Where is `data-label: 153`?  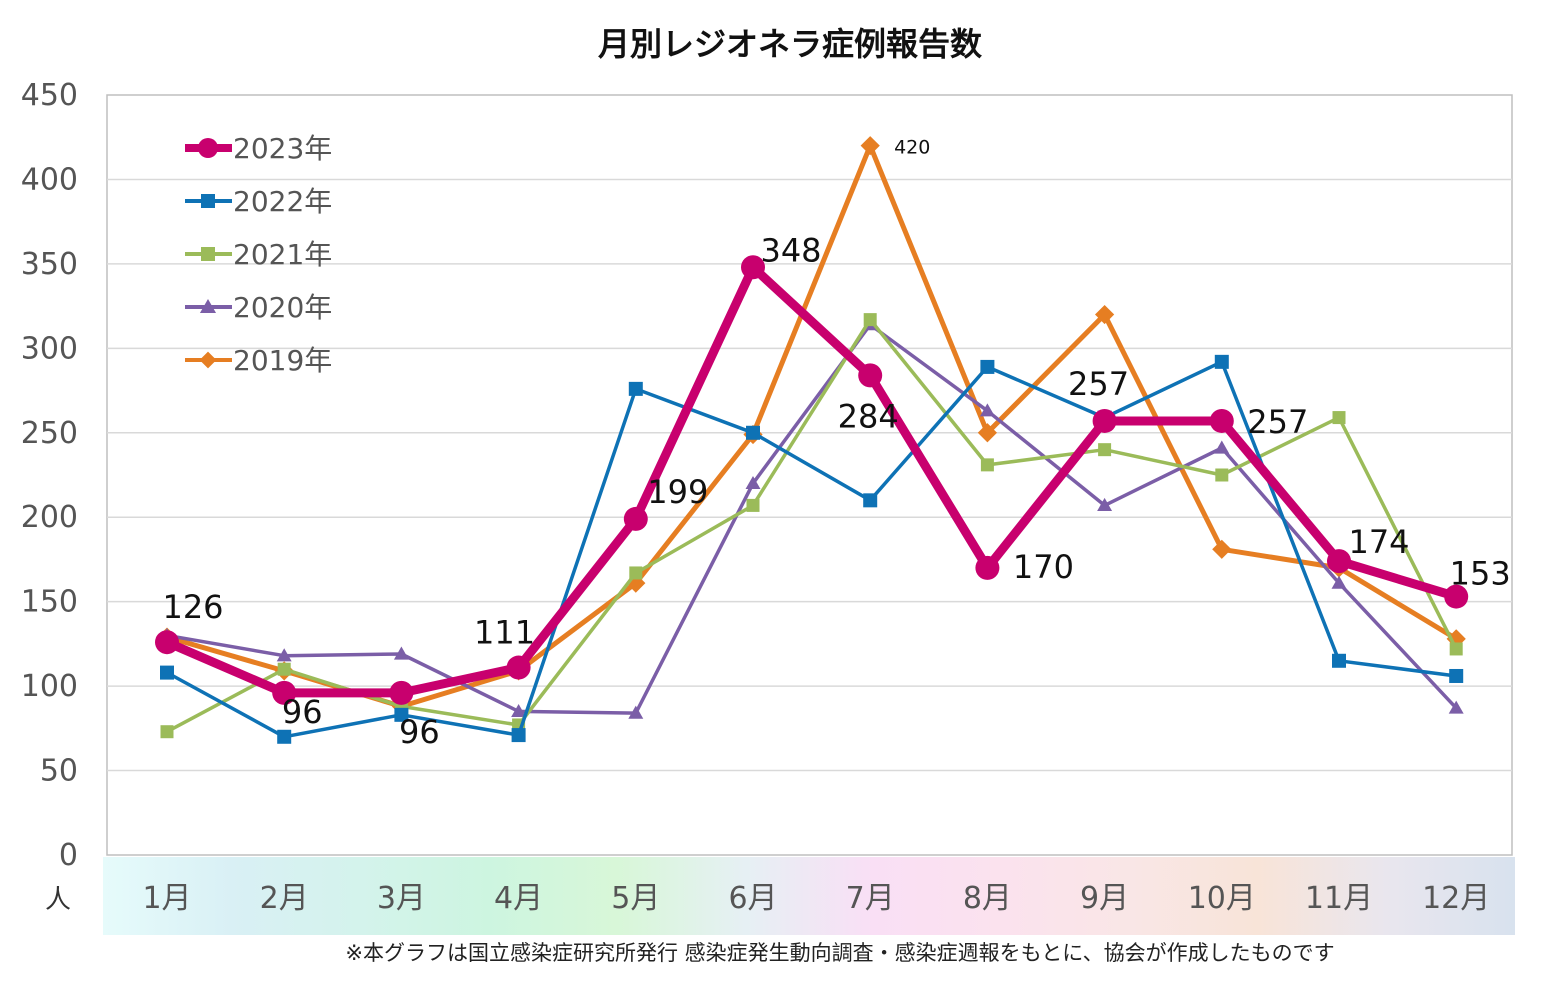 data-label: 153 is located at coordinates (1480, 574).